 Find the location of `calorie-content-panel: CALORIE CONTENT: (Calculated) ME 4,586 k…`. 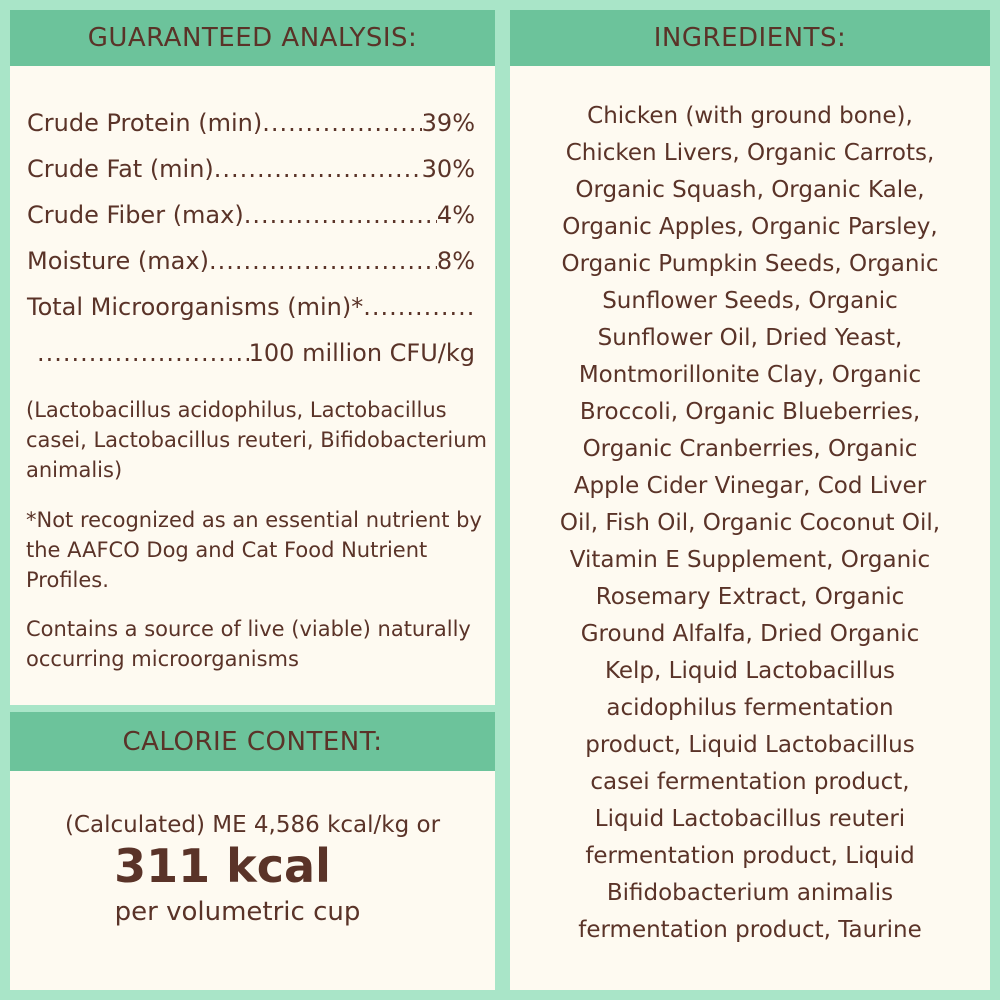

calorie-content-panel: CALORIE CONTENT: (Calculated) ME 4,586 k… is located at coordinates (252, 851).